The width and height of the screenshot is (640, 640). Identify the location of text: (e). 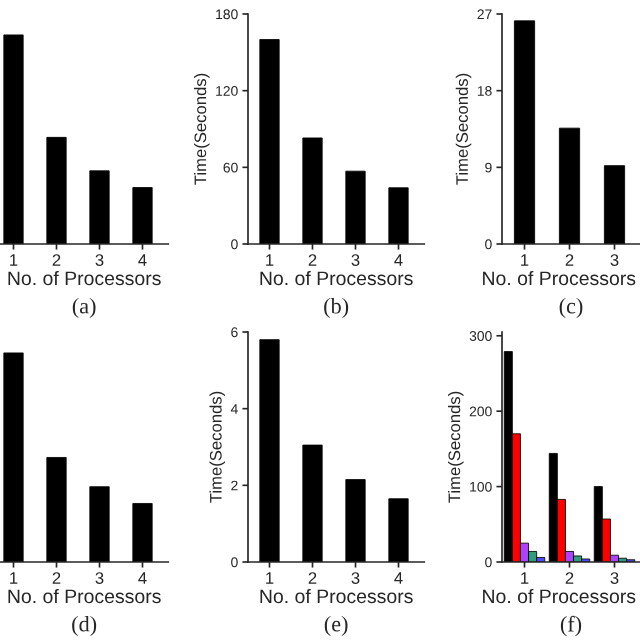
(336, 626).